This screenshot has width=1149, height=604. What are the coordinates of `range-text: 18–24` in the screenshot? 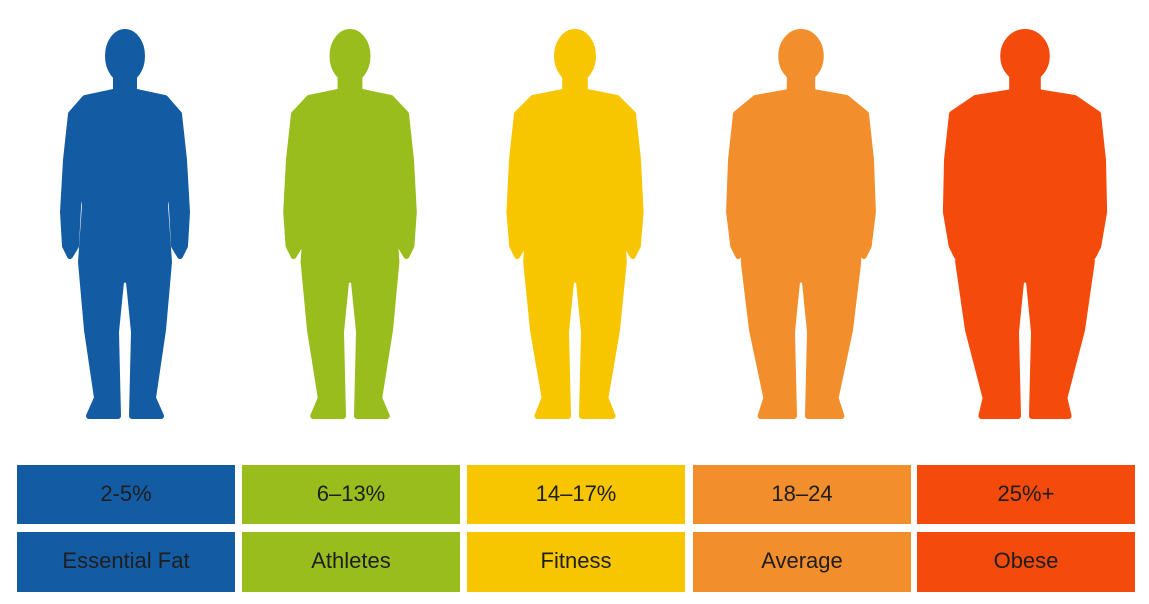 It's located at (801, 493).